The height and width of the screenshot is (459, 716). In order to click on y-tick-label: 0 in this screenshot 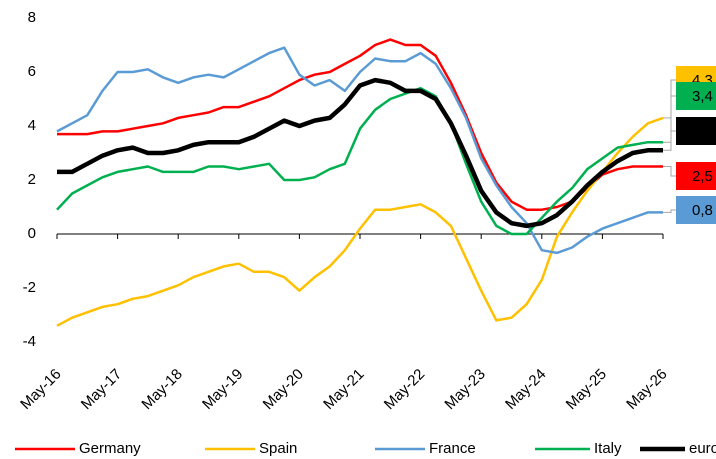, I will do `click(32, 233)`.